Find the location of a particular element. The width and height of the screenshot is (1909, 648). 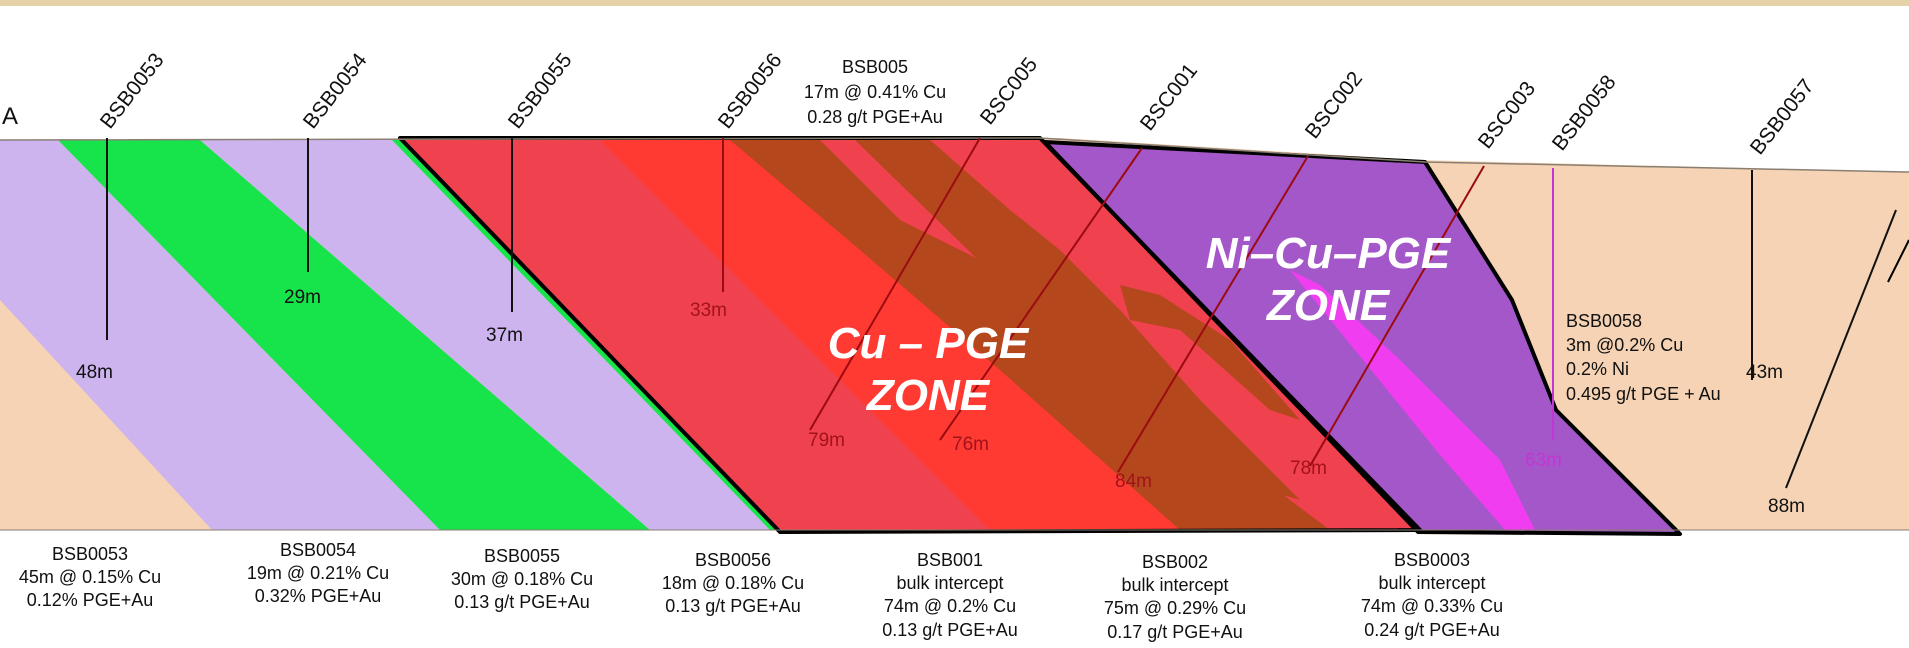

zone-label-ni-cu-pge-line1: Ni–Cu–PGE is located at coordinates (1329, 253).